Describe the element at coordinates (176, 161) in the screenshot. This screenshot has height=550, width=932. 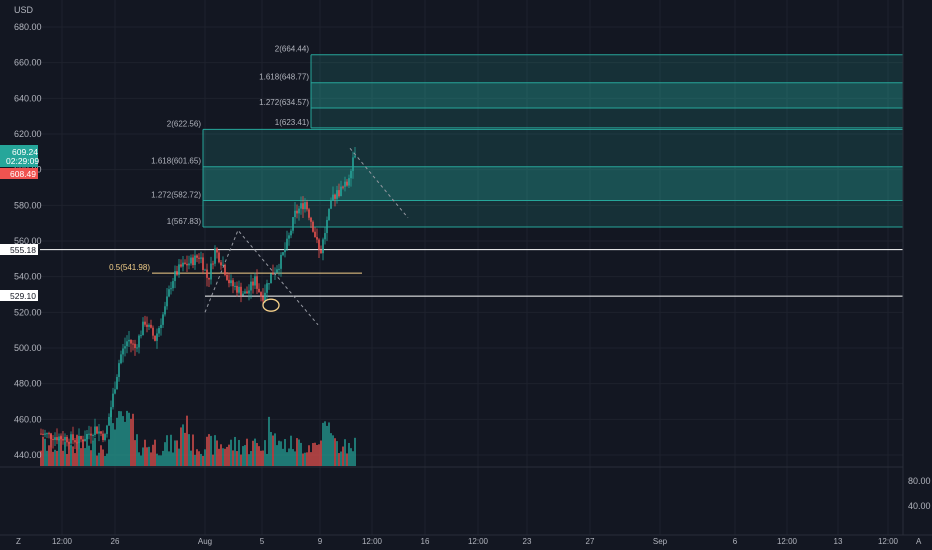
I see `fib-level-label: 1.618(601.65)` at that location.